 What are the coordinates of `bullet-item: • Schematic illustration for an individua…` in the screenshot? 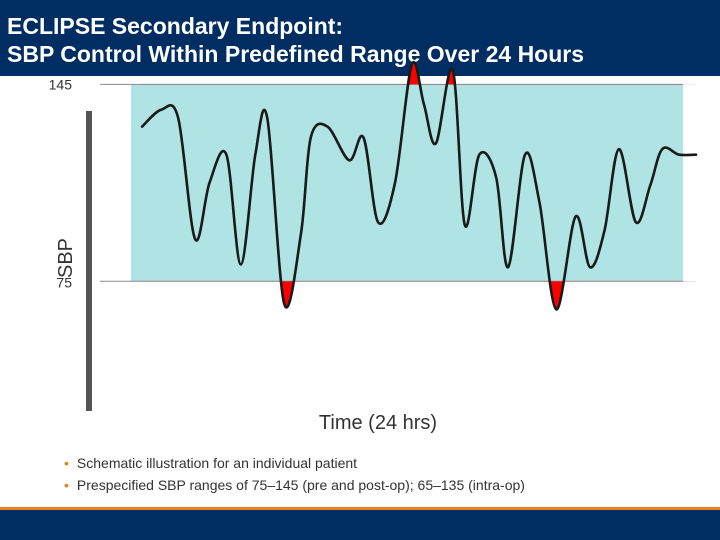 It's located at (294, 463).